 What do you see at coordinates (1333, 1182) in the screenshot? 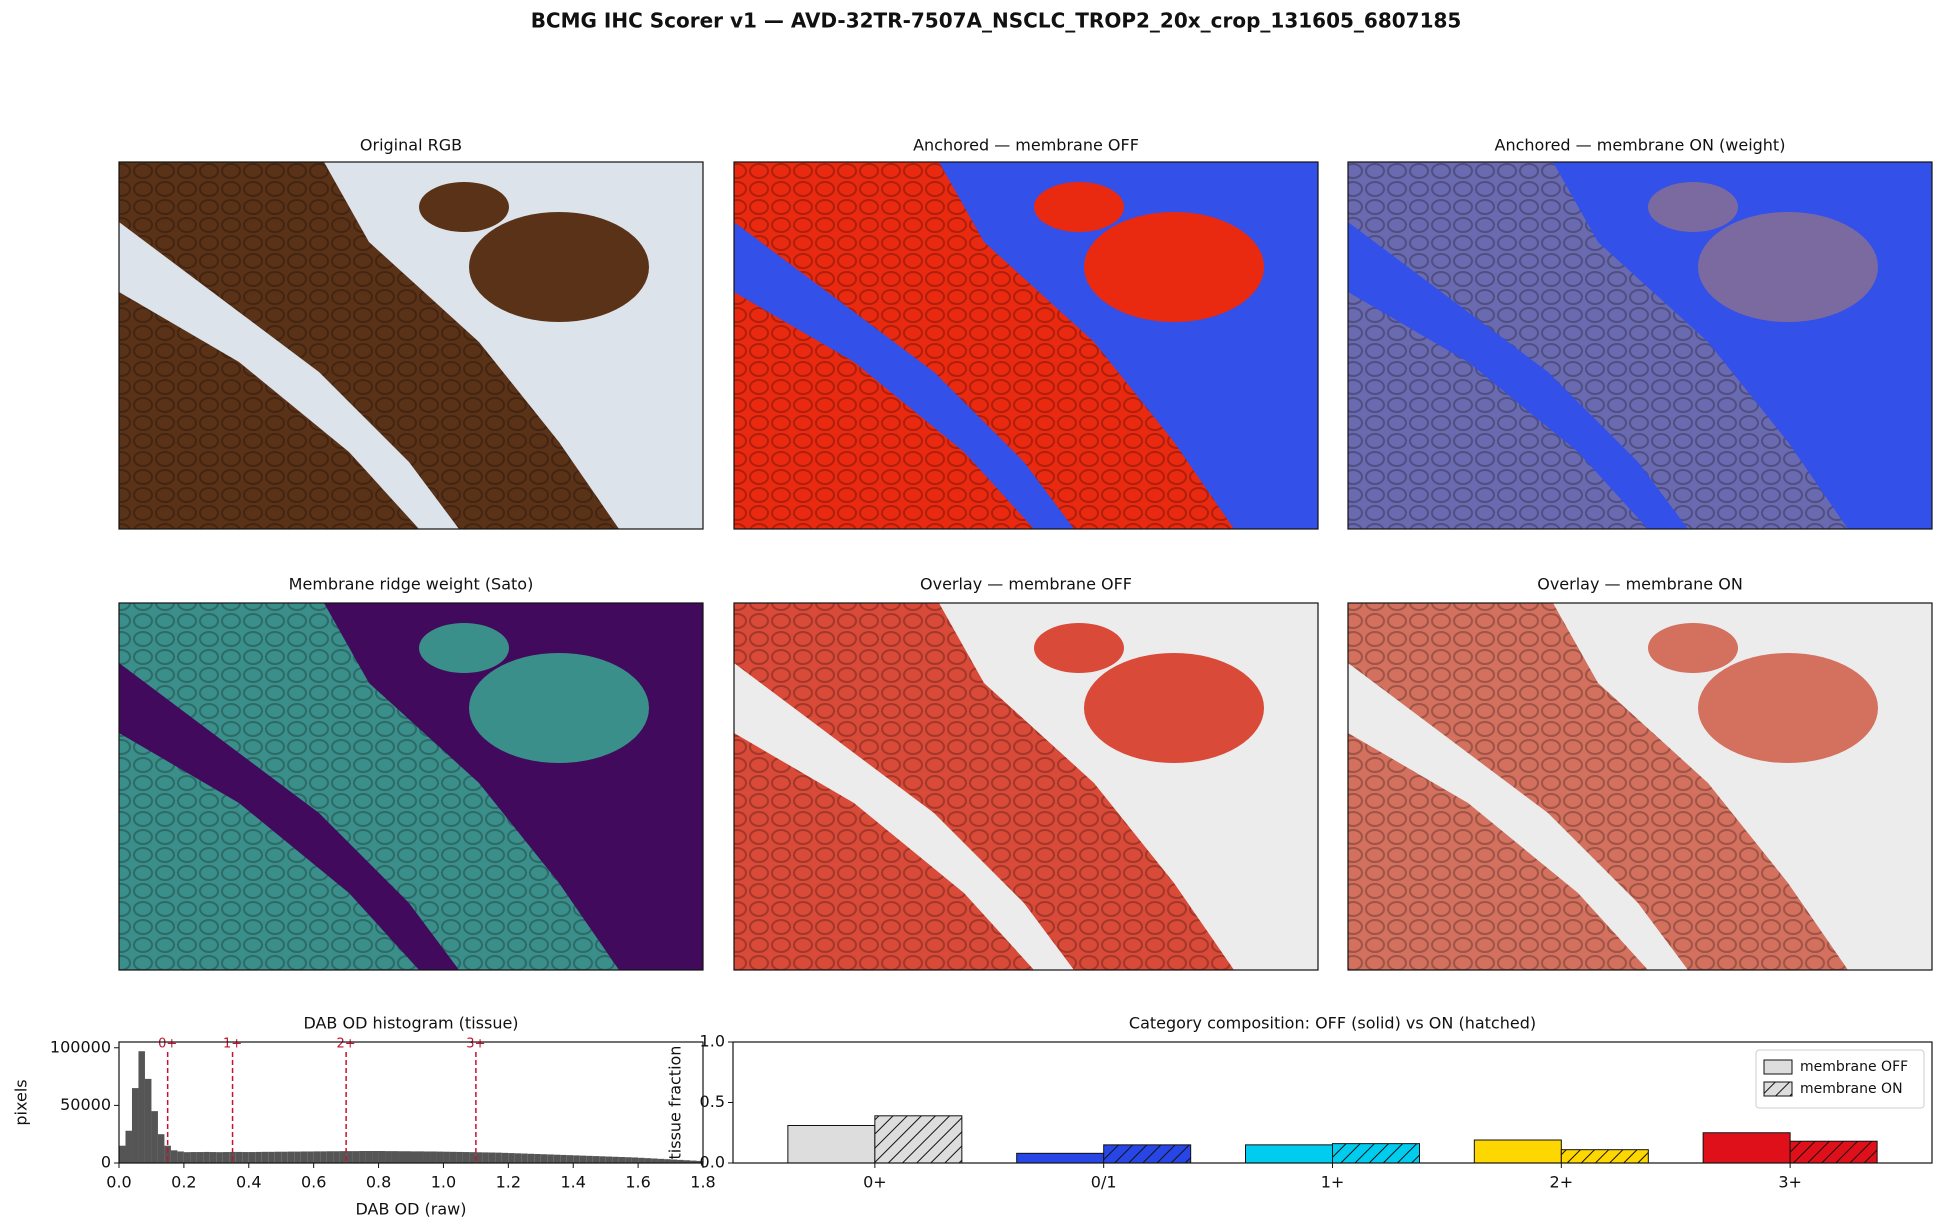
I see `x-tick-label: 1+` at bounding box center [1333, 1182].